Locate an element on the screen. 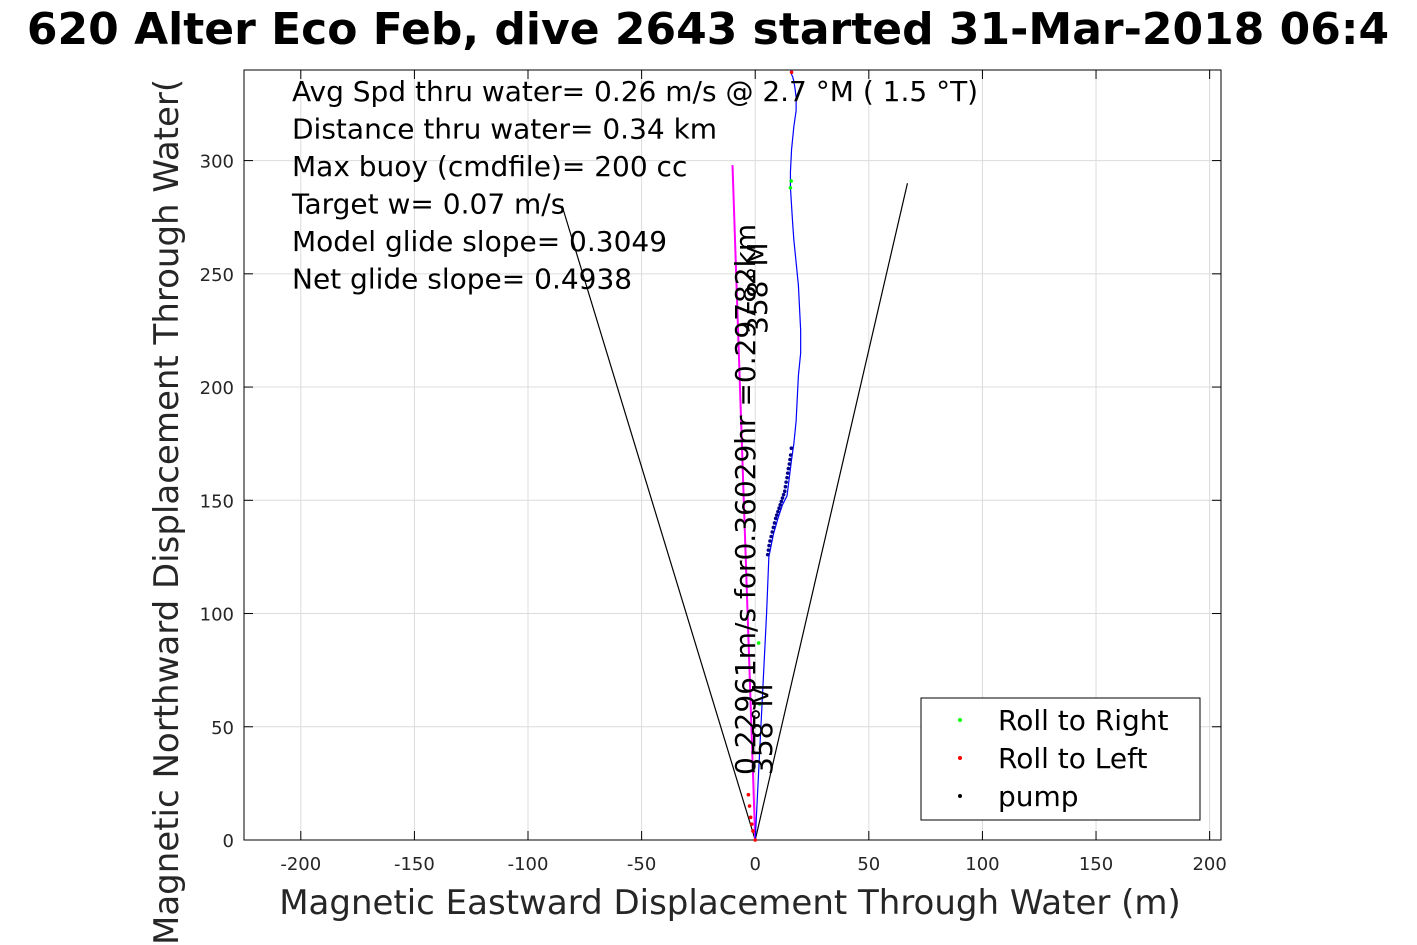 This screenshot has width=1417, height=945. y-tick-label: 200 is located at coordinates (217, 388).